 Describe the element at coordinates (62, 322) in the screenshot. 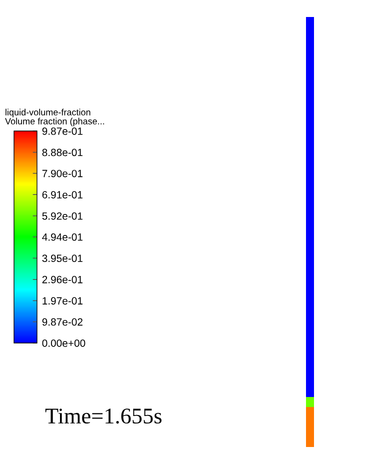

I see `color-bar-label: 9.87e-02` at that location.